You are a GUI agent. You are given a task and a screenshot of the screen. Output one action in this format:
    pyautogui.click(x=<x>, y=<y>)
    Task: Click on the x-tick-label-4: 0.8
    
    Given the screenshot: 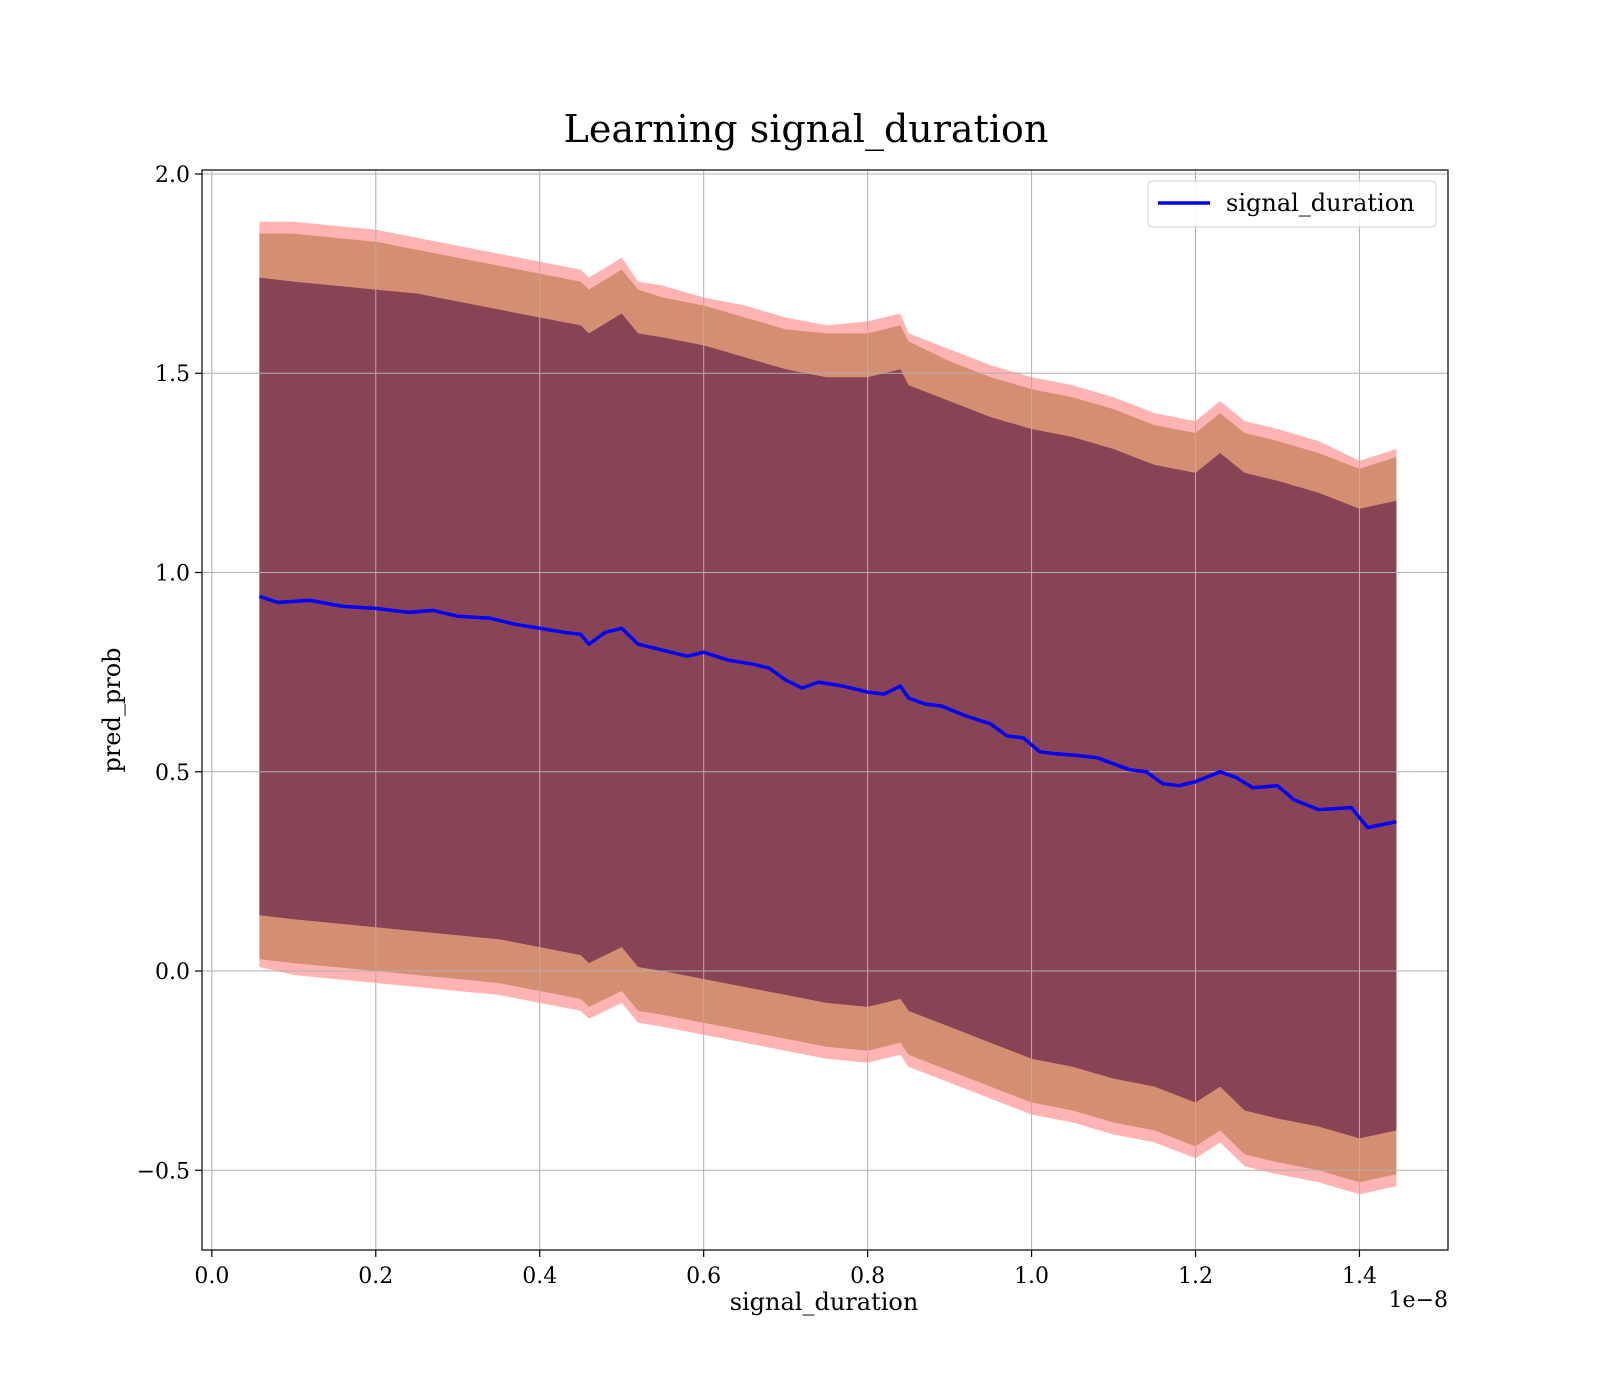 What is the action you would take?
    pyautogui.click(x=867, y=1276)
    